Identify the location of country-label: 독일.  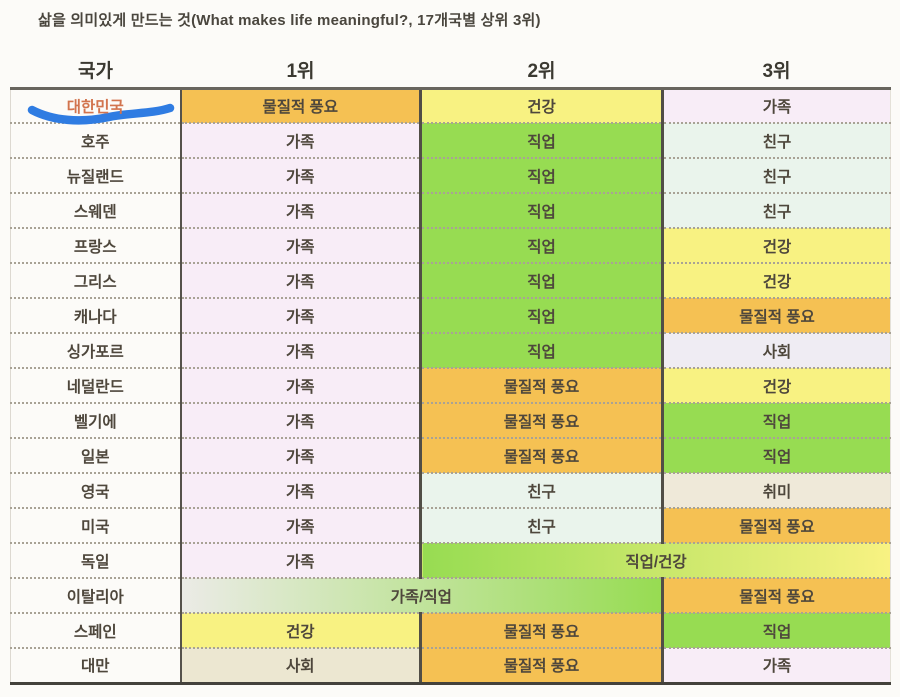
(95, 562).